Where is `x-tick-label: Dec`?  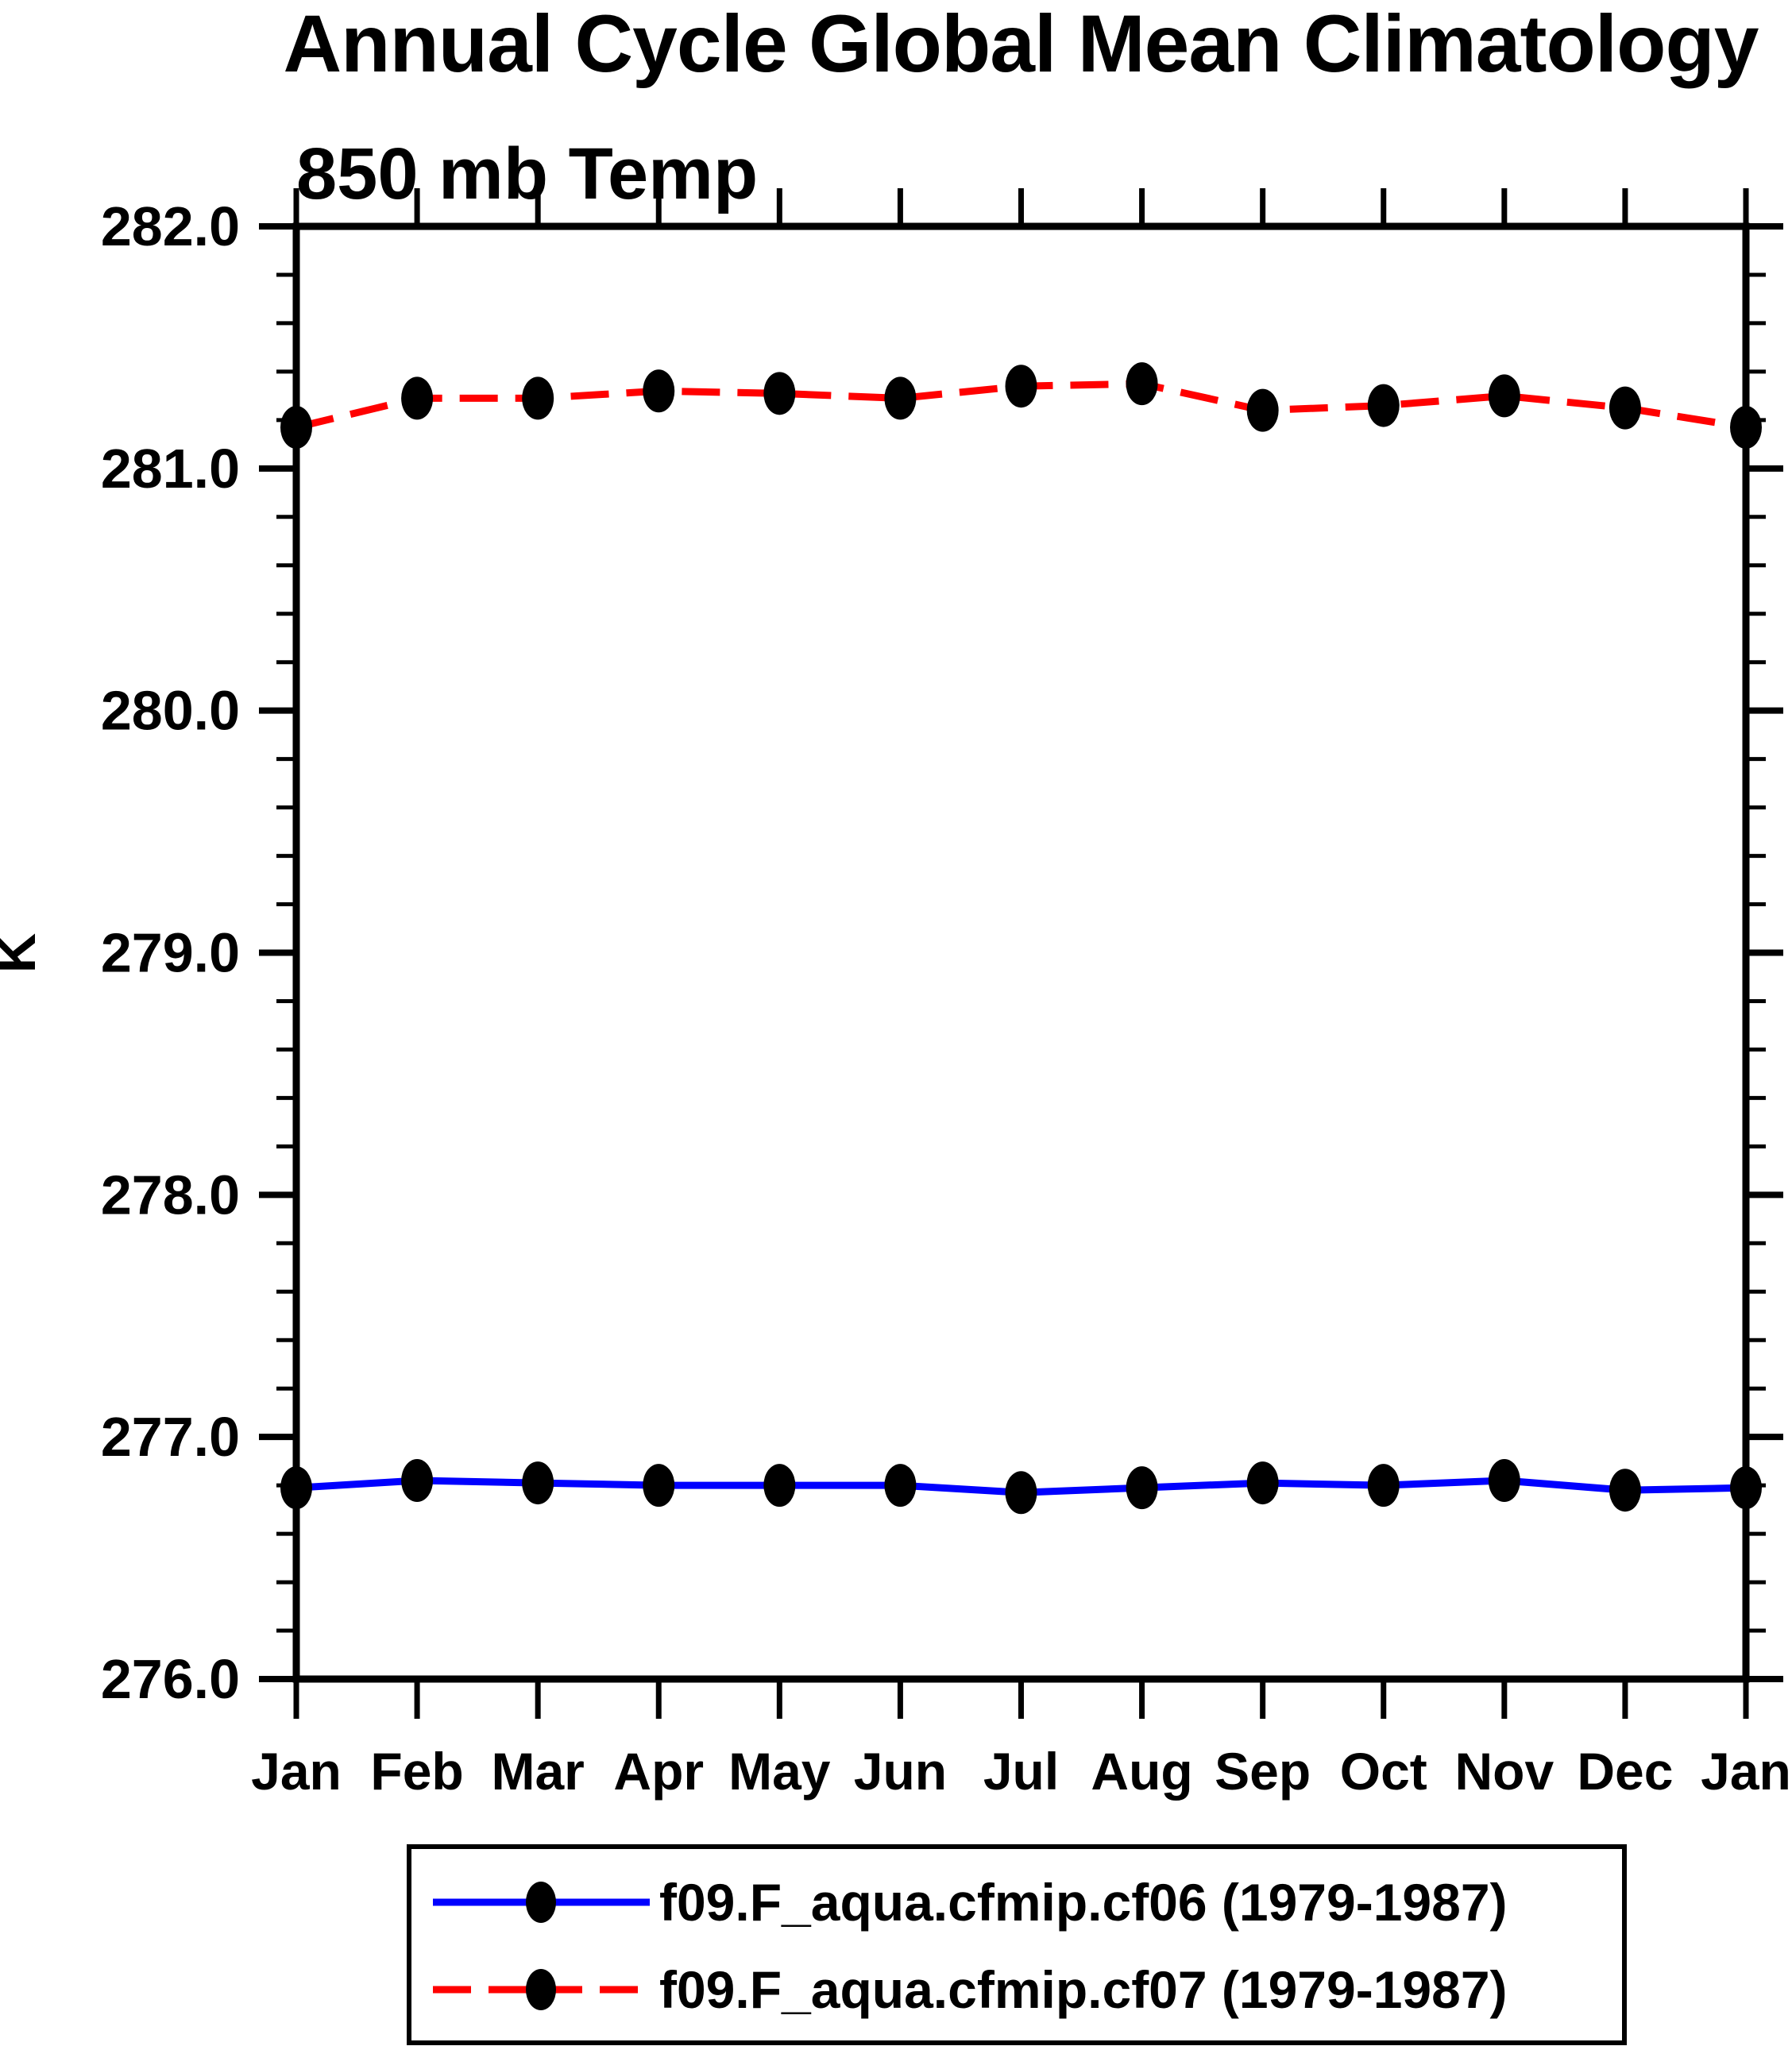 x-tick-label: Dec is located at coordinates (1625, 1771).